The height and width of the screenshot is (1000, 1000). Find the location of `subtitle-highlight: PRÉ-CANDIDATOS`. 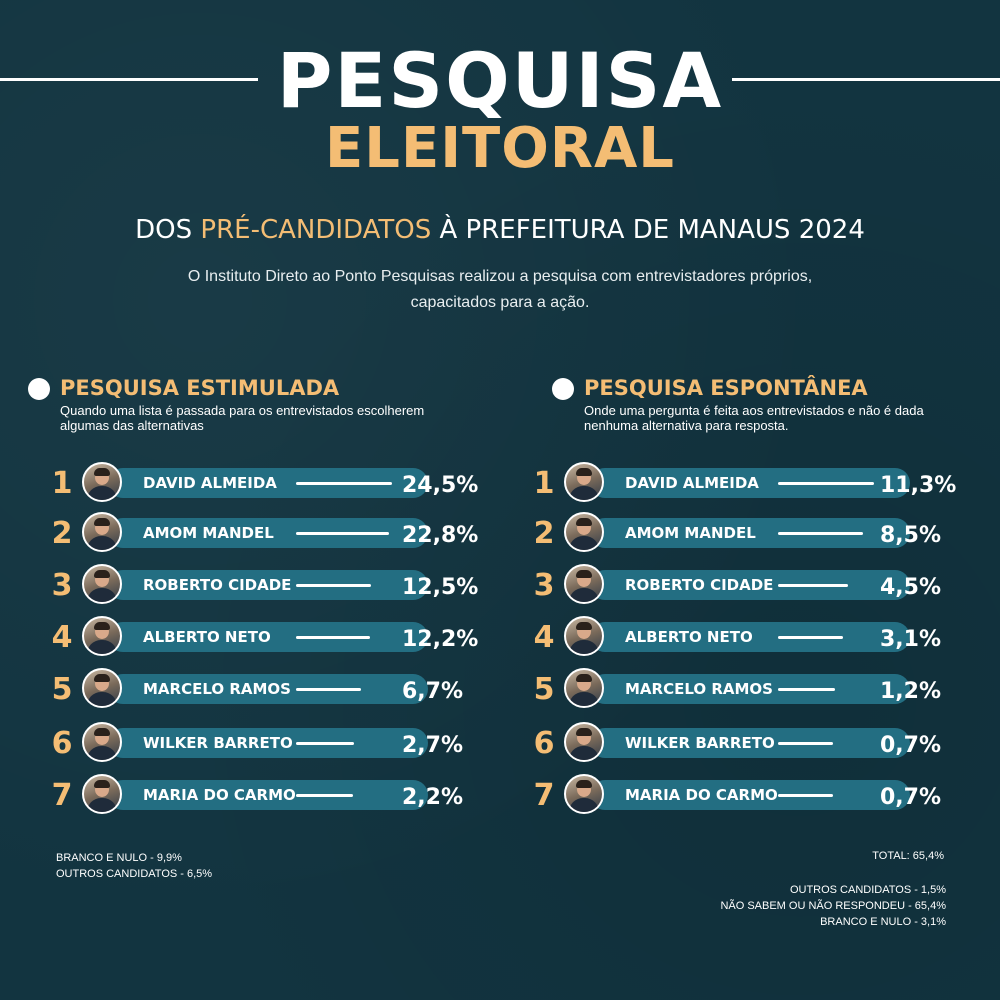

subtitle-highlight: PRÉ-CANDIDATOS is located at coordinates (316, 230).